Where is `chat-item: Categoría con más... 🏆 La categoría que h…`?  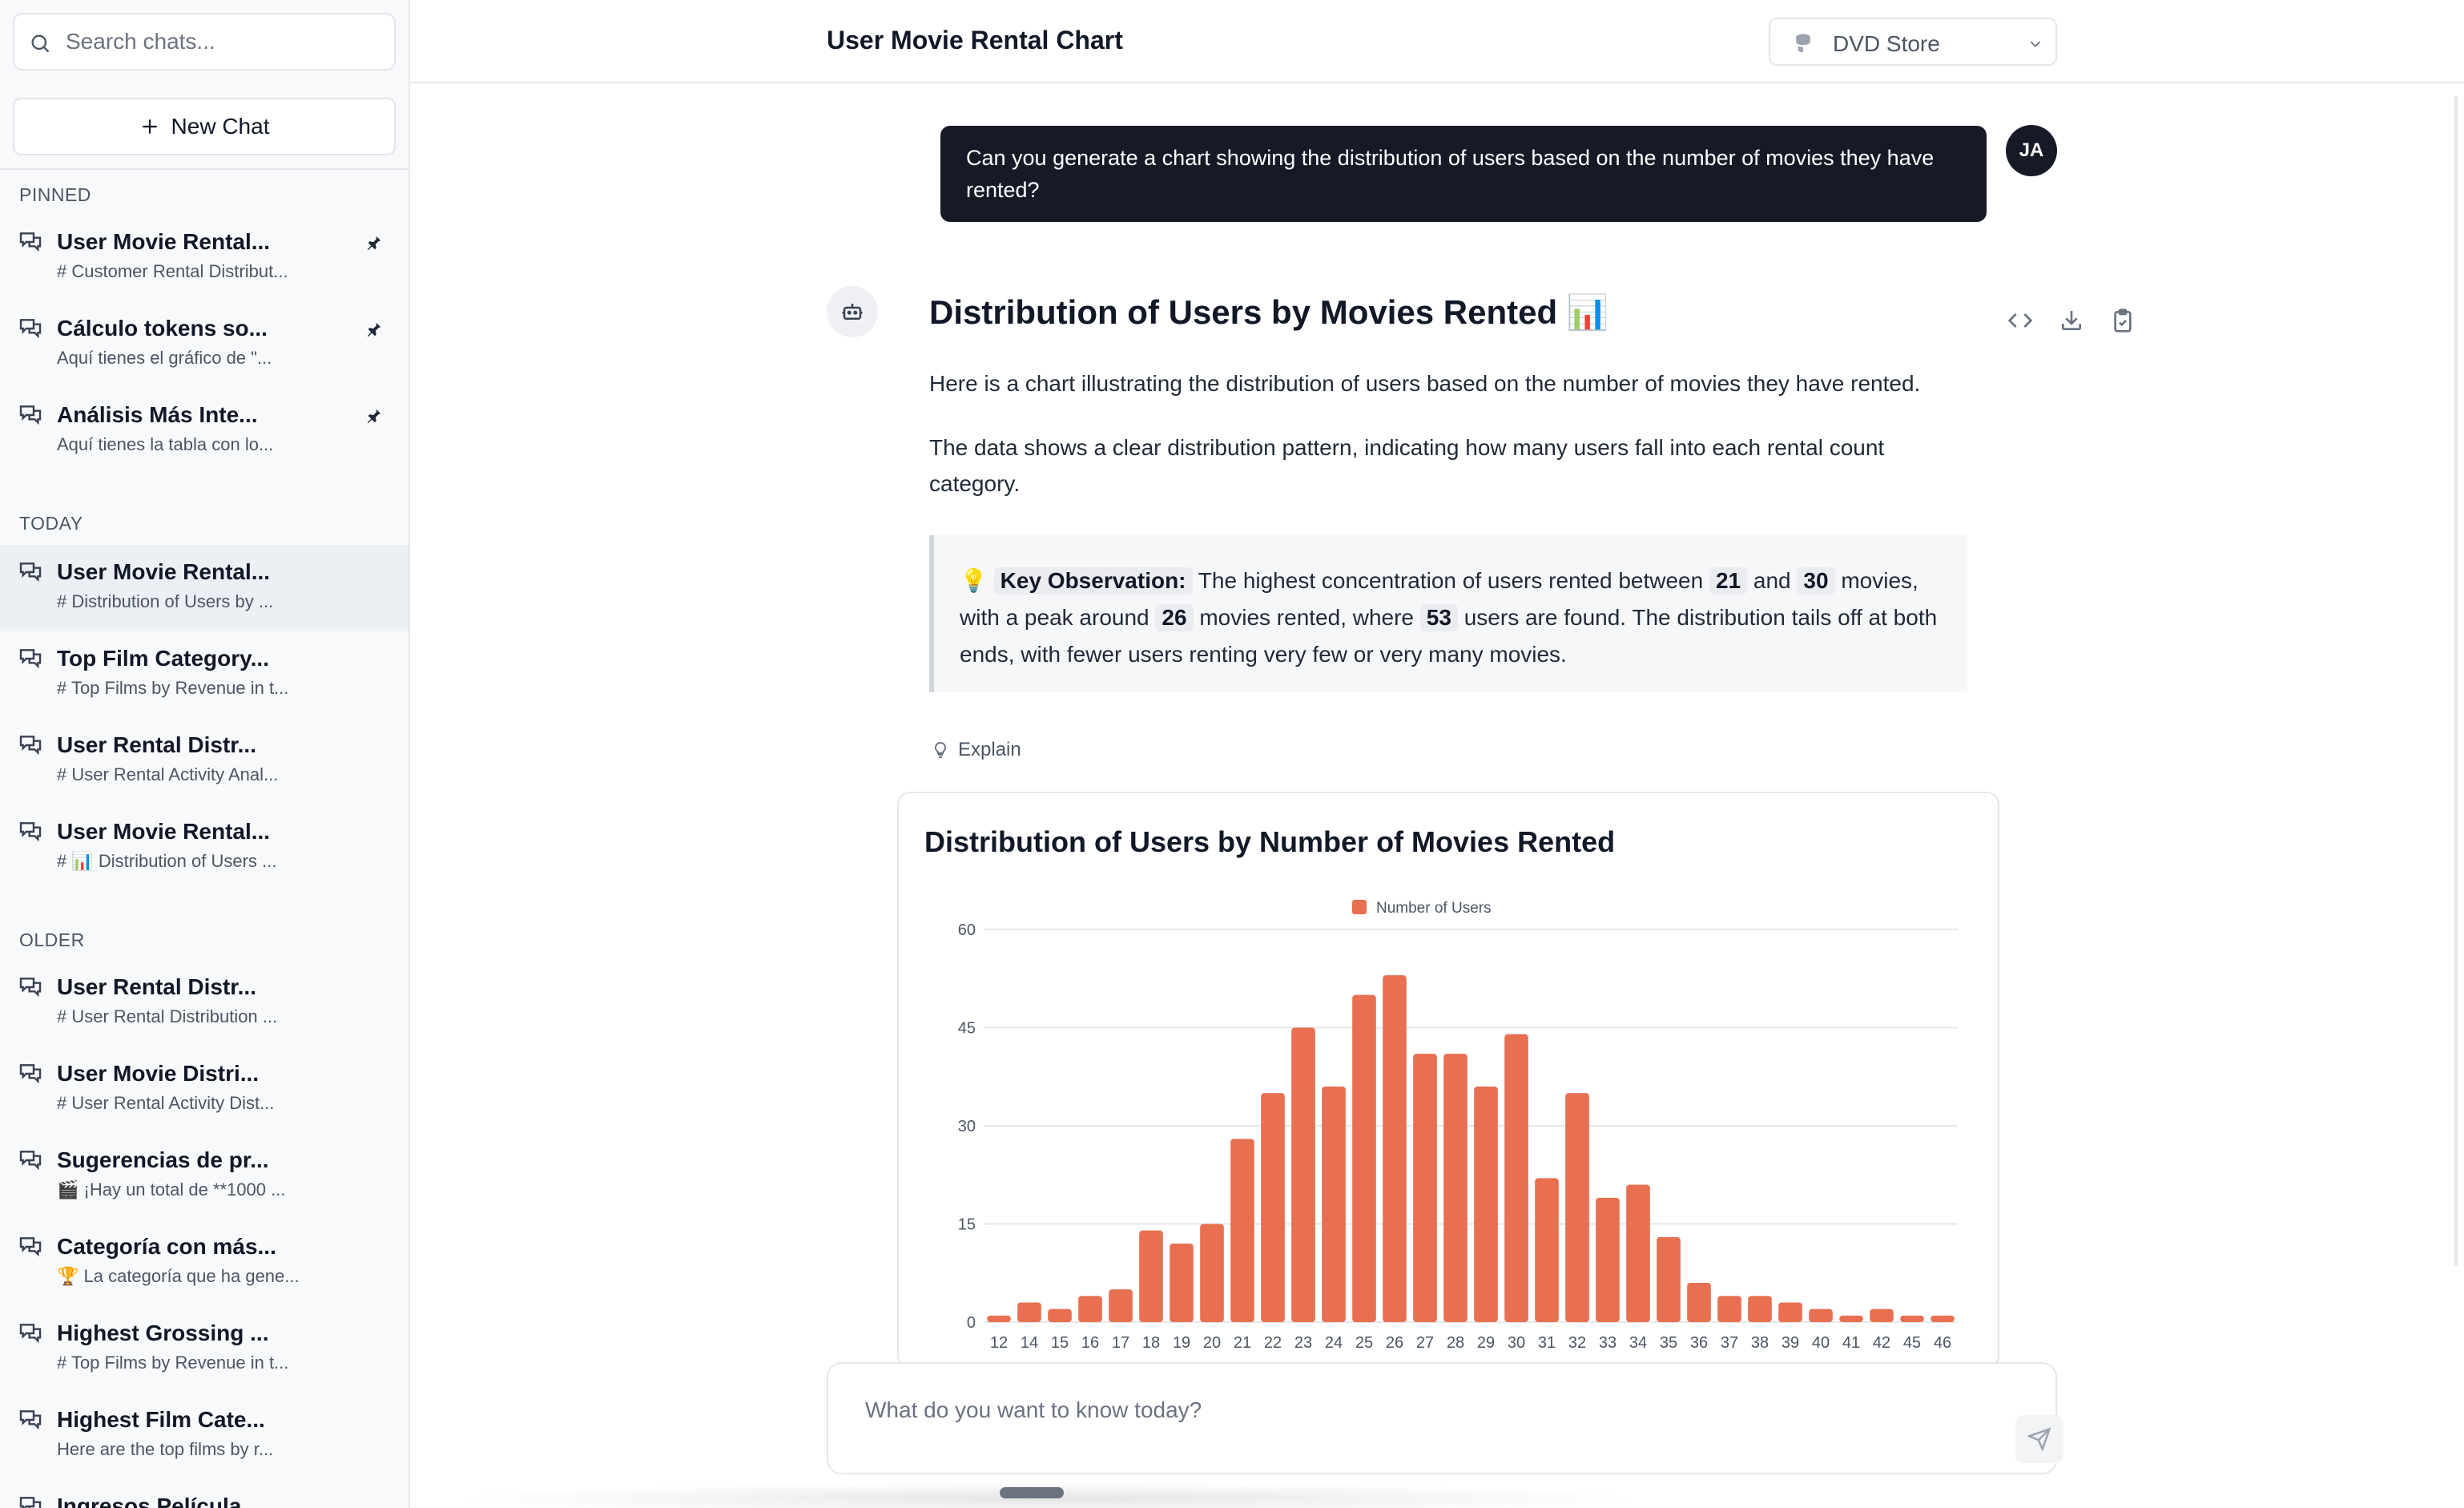 chat-item: Categoría con más... 🏆 La categoría que h… is located at coordinates (205, 1263).